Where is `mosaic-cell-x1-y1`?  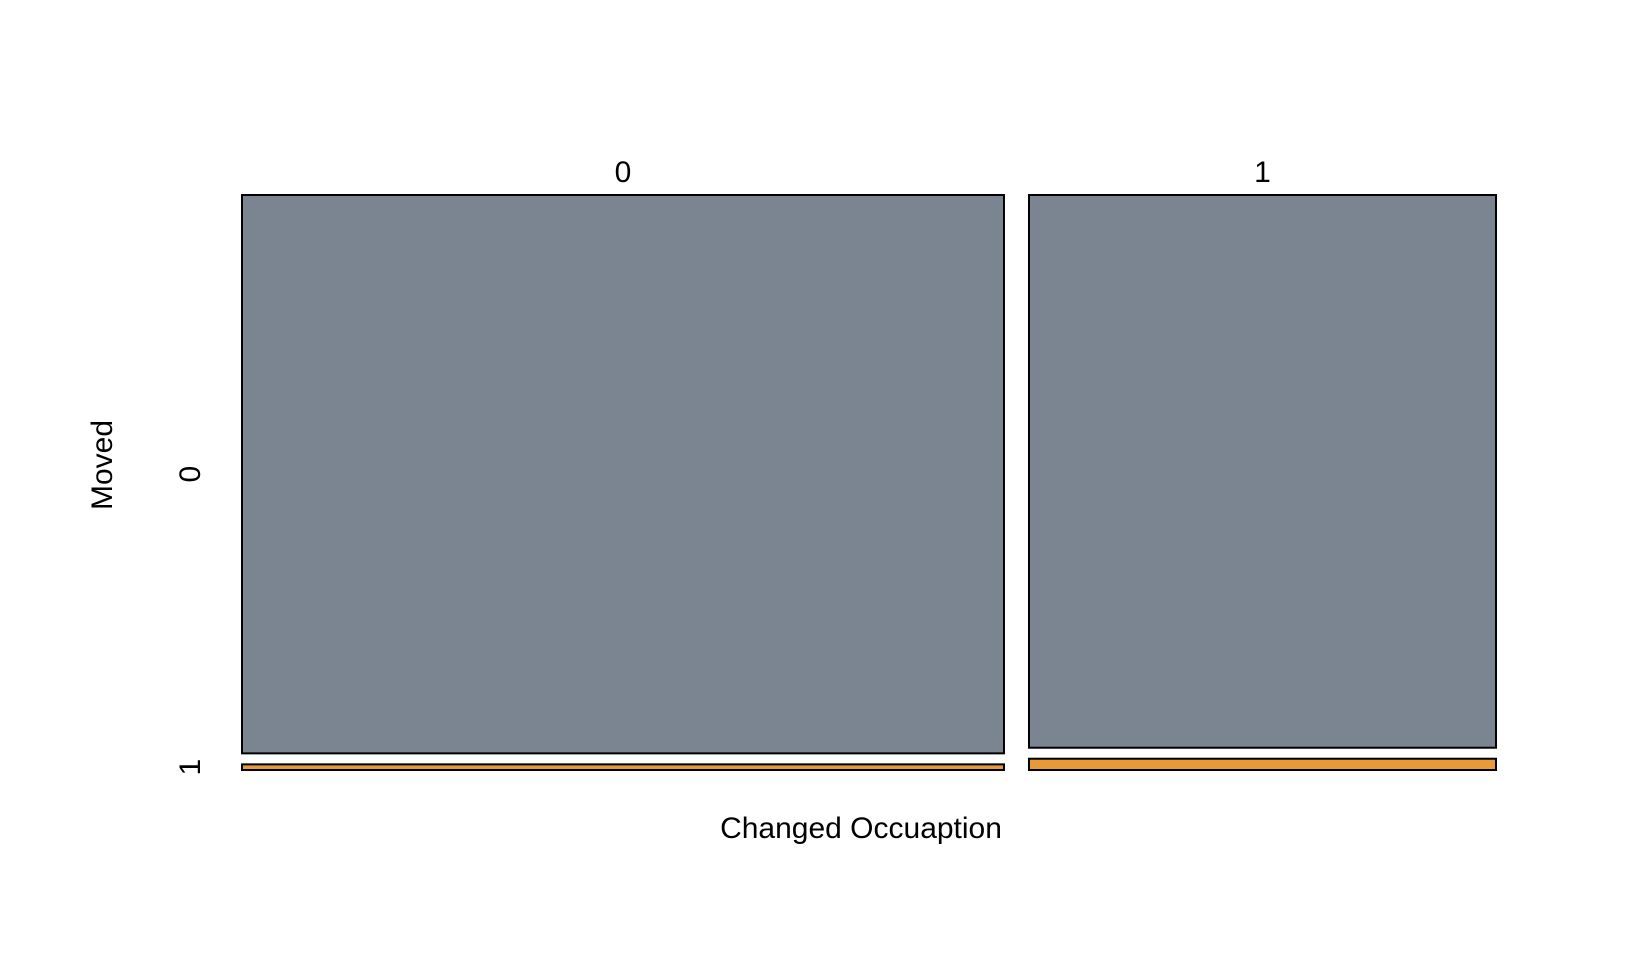 mosaic-cell-x1-y1 is located at coordinates (1262, 764).